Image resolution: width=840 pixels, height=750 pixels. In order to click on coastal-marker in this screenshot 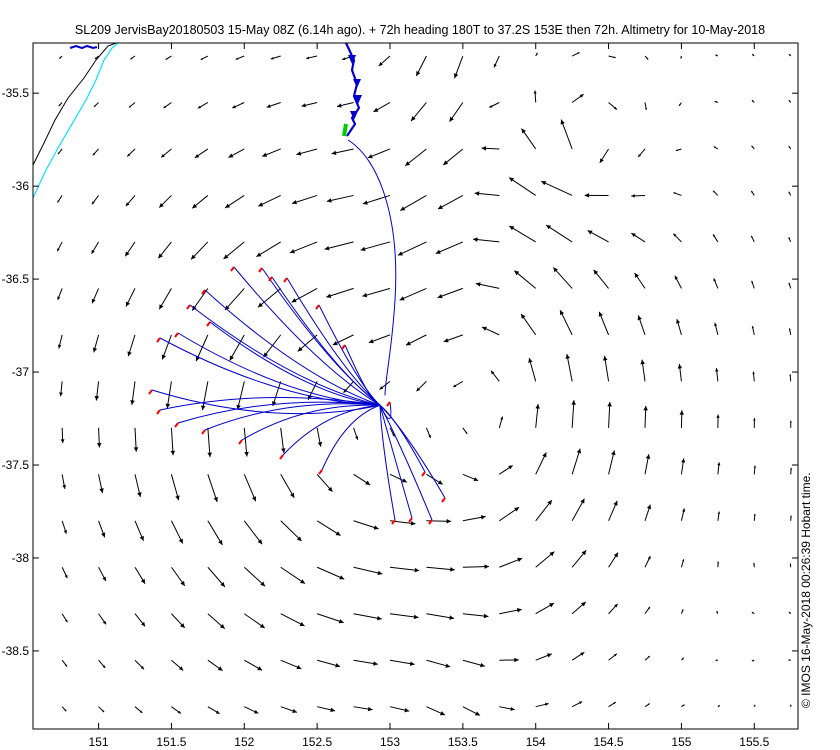, I will do `click(83, 47)`.